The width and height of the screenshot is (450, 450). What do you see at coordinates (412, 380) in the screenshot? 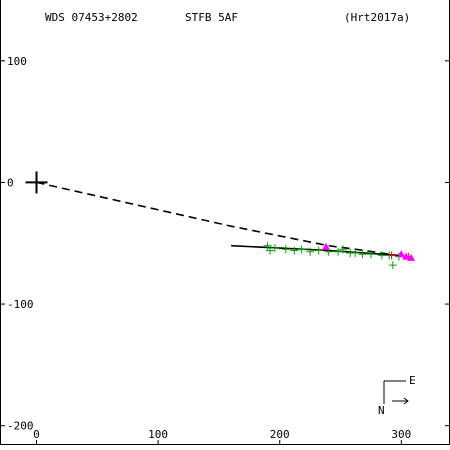
I see `compass-east-label: E` at bounding box center [412, 380].